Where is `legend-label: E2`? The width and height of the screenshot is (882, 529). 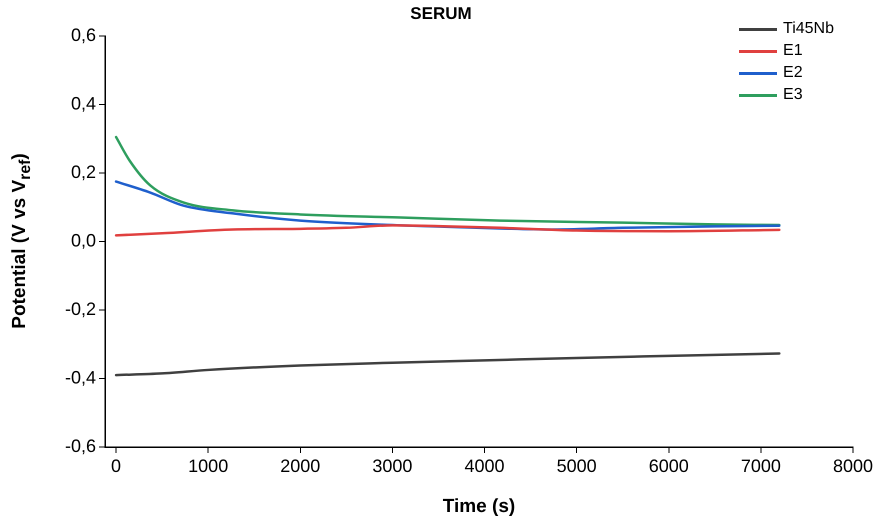 legend-label: E2 is located at coordinates (793, 73).